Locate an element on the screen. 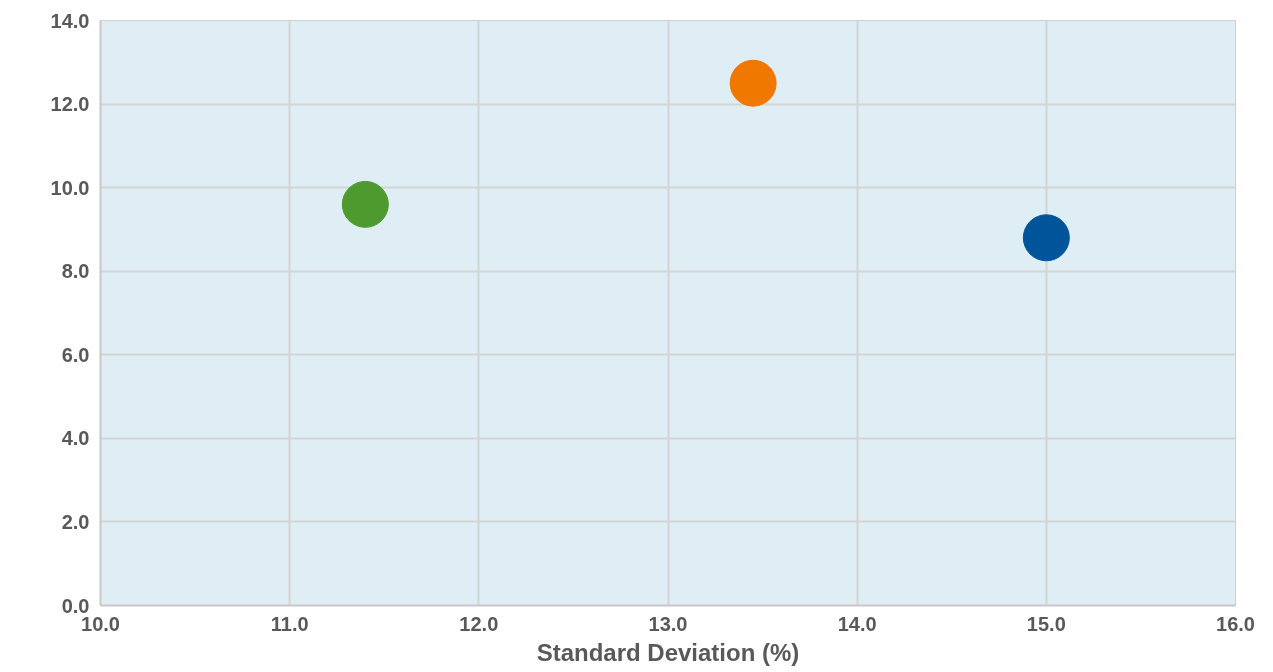 The height and width of the screenshot is (672, 1273). y-tick-label: 6.0 is located at coordinates (75, 354).